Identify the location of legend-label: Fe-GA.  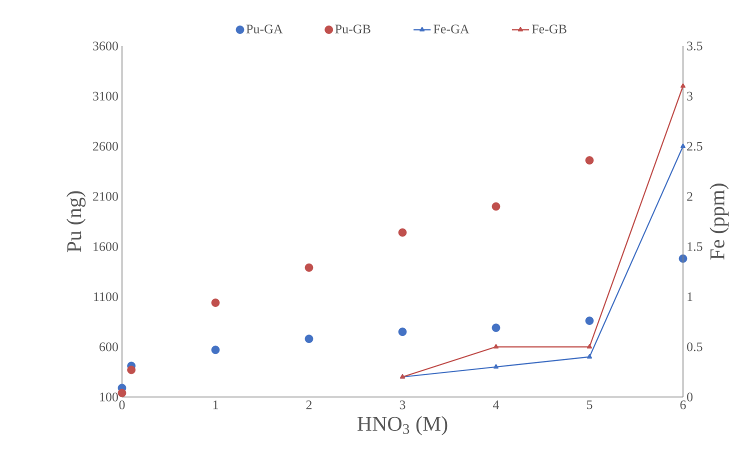
(452, 29).